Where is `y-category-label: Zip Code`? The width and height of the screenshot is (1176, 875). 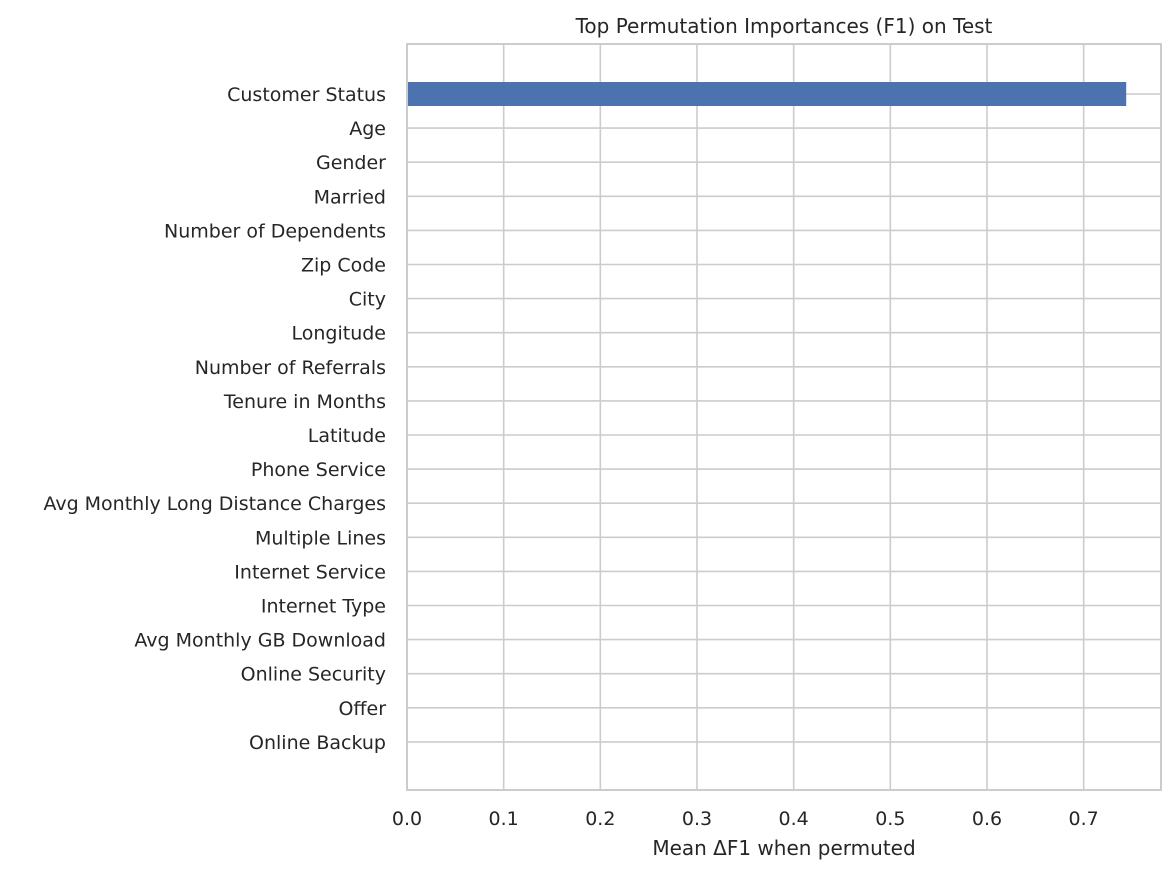 y-category-label: Zip Code is located at coordinates (343, 266).